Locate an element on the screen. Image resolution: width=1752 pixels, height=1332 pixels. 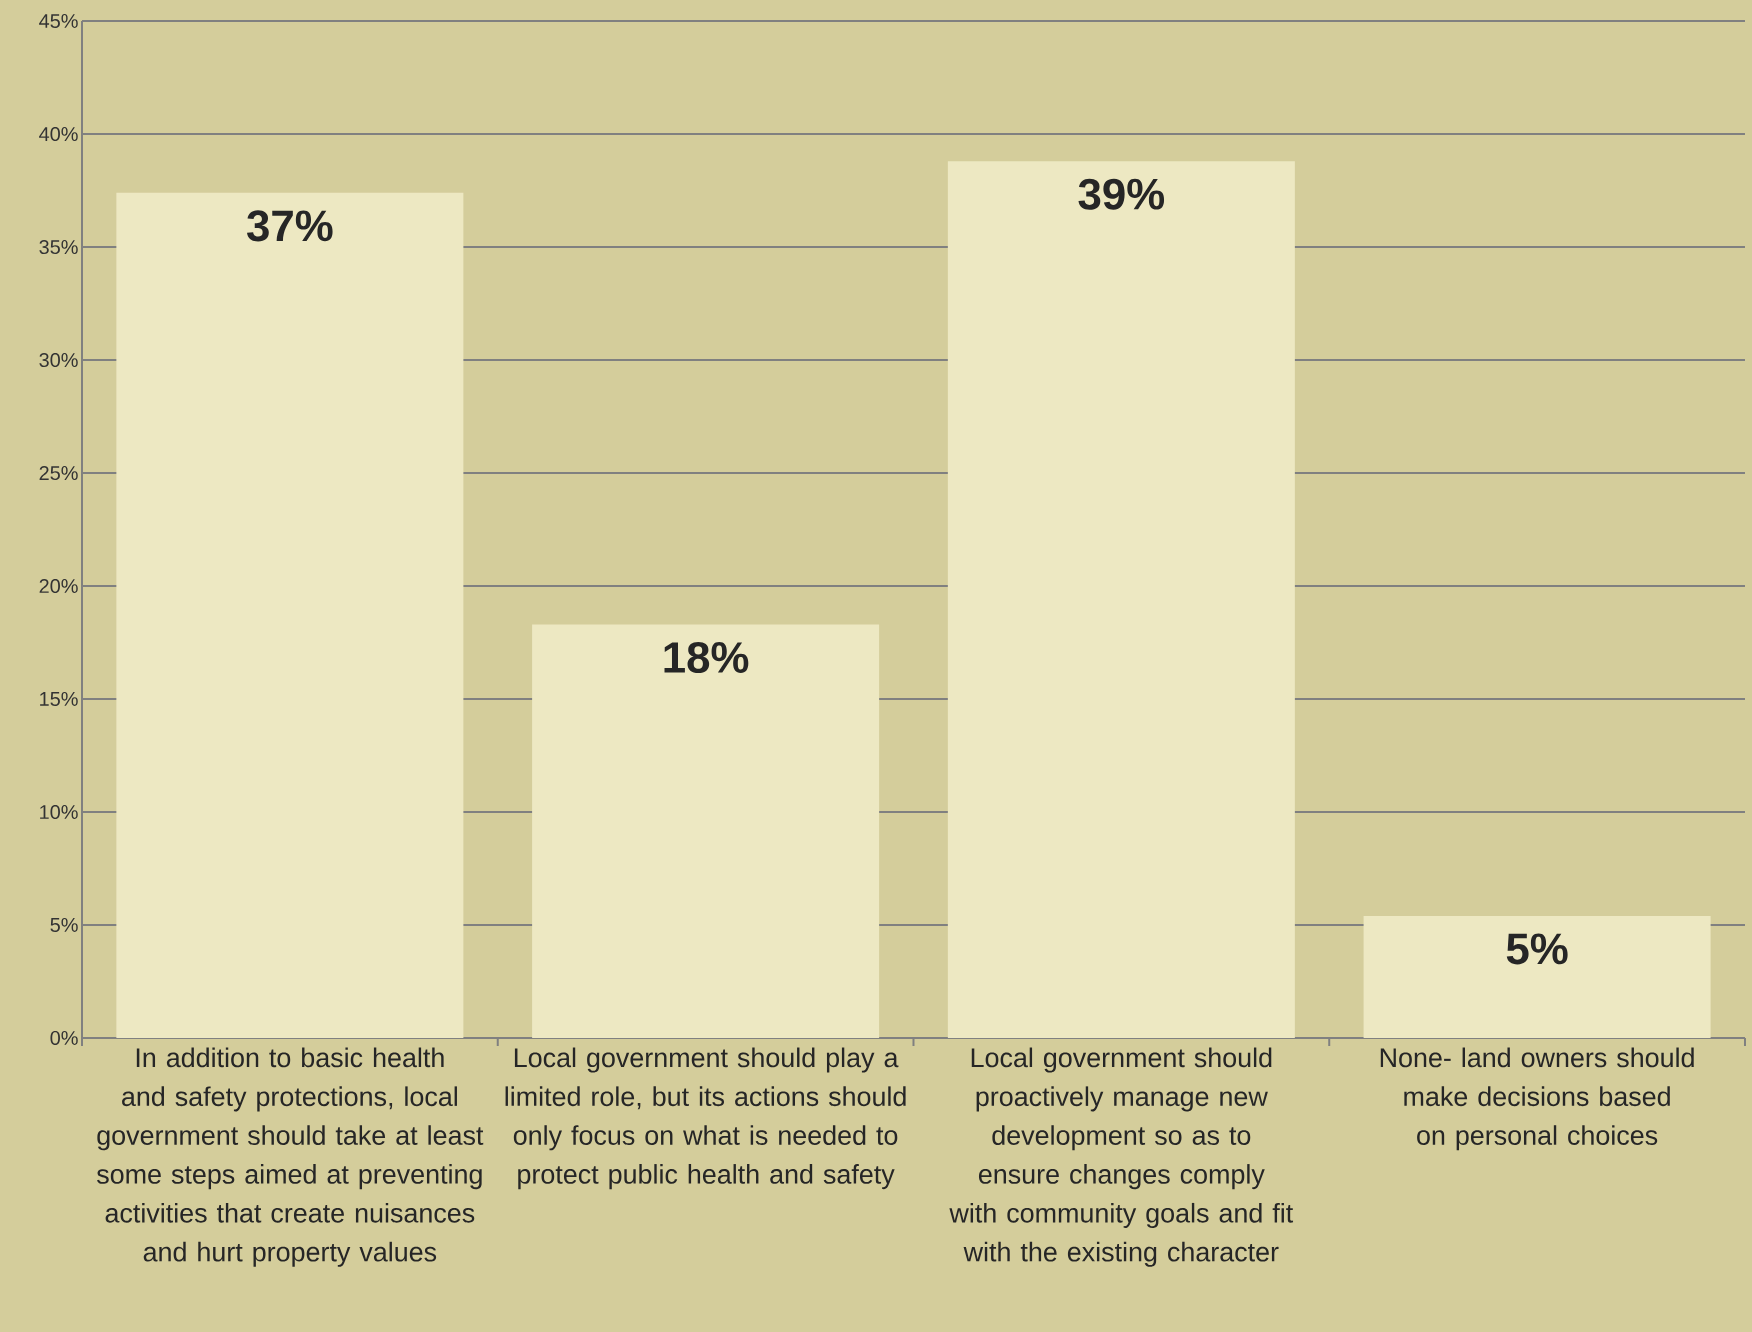
x-tick-label: Local government should play a limited role, but its actions should only focus on what is needed to protect public health and safety is located at coordinates (705, 1118).